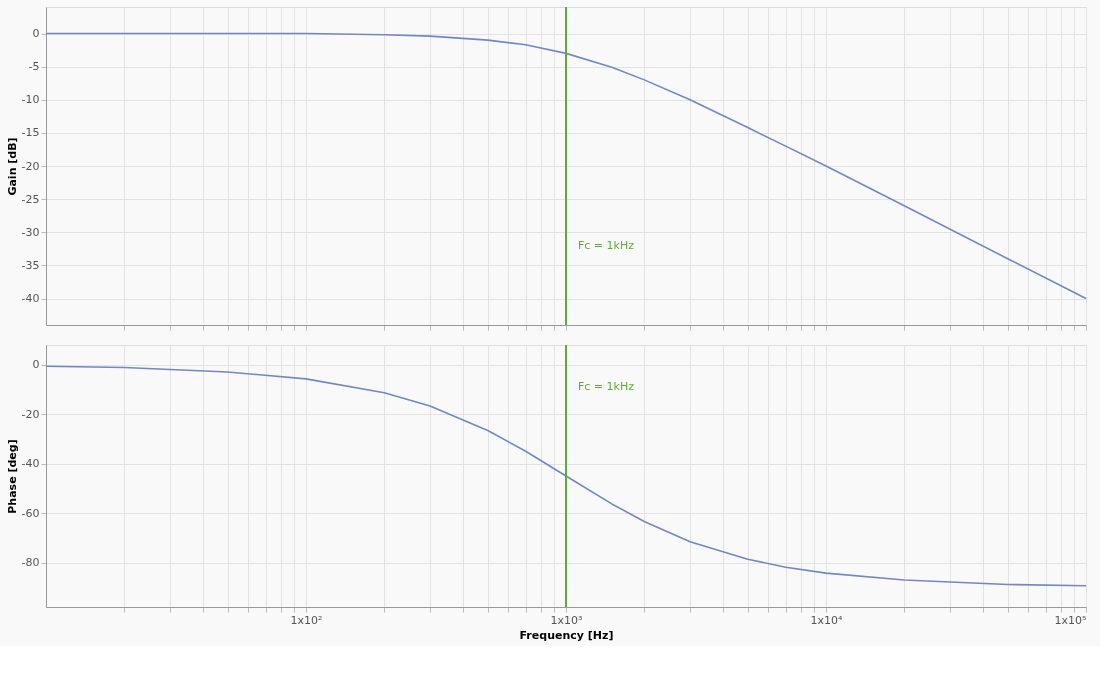 The width and height of the screenshot is (1105, 694). Describe the element at coordinates (1070, 620) in the screenshot. I see `x-tick-label: 1x10⁵` at that location.